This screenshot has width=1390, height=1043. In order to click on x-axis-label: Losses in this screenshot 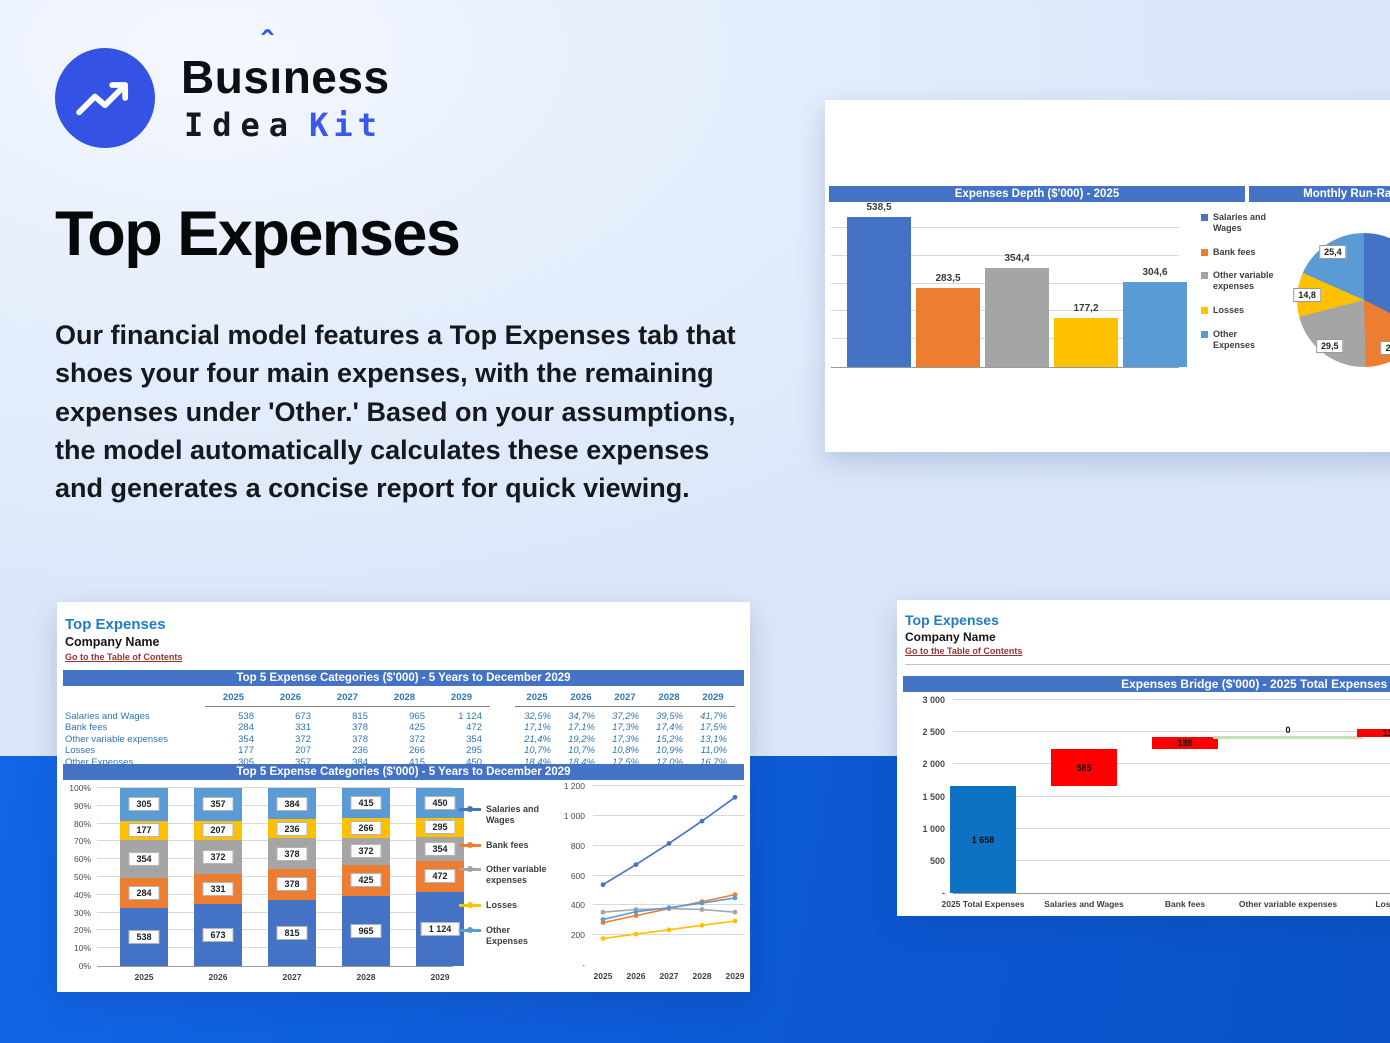, I will do `click(1382, 904)`.